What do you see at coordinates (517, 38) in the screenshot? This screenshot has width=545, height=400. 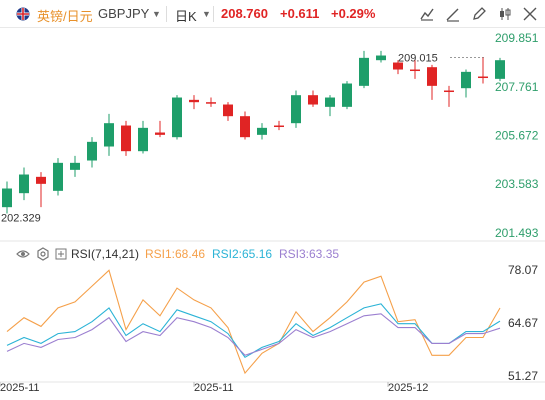 I see `y-tick-label: 209.851` at bounding box center [517, 38].